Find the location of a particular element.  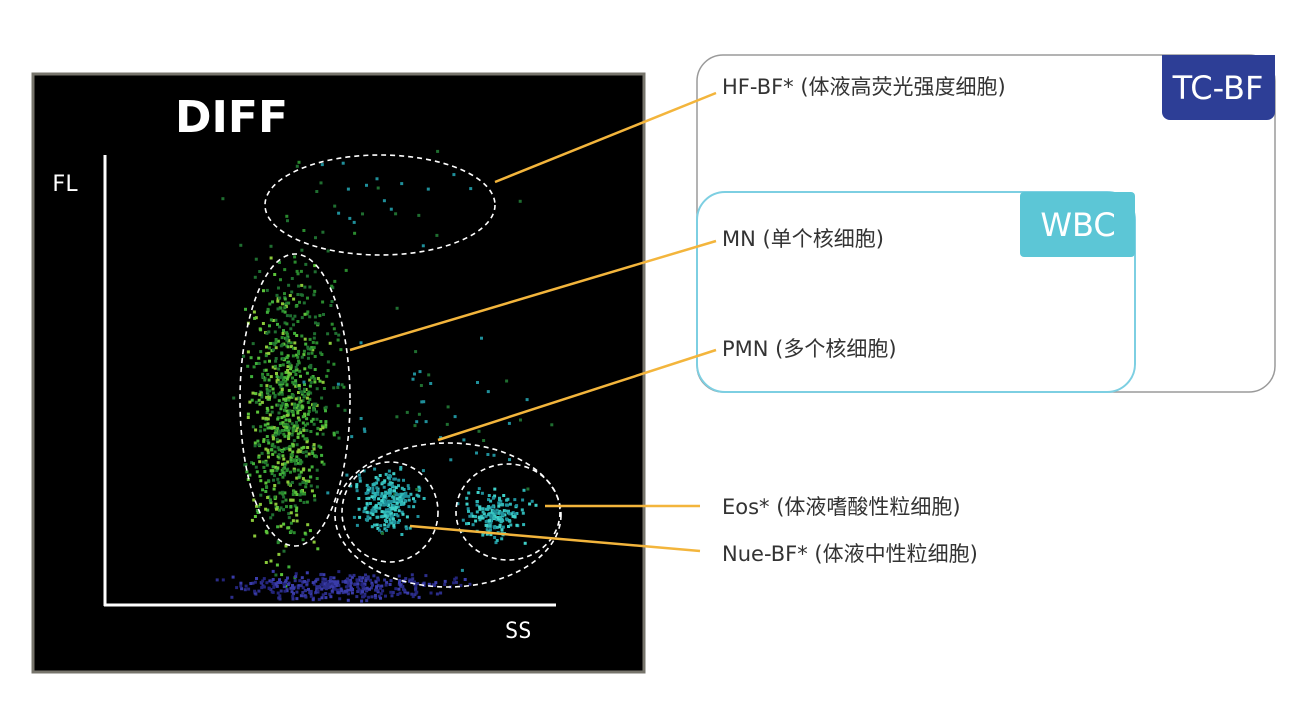

gate-mn is located at coordinates (295, 400).